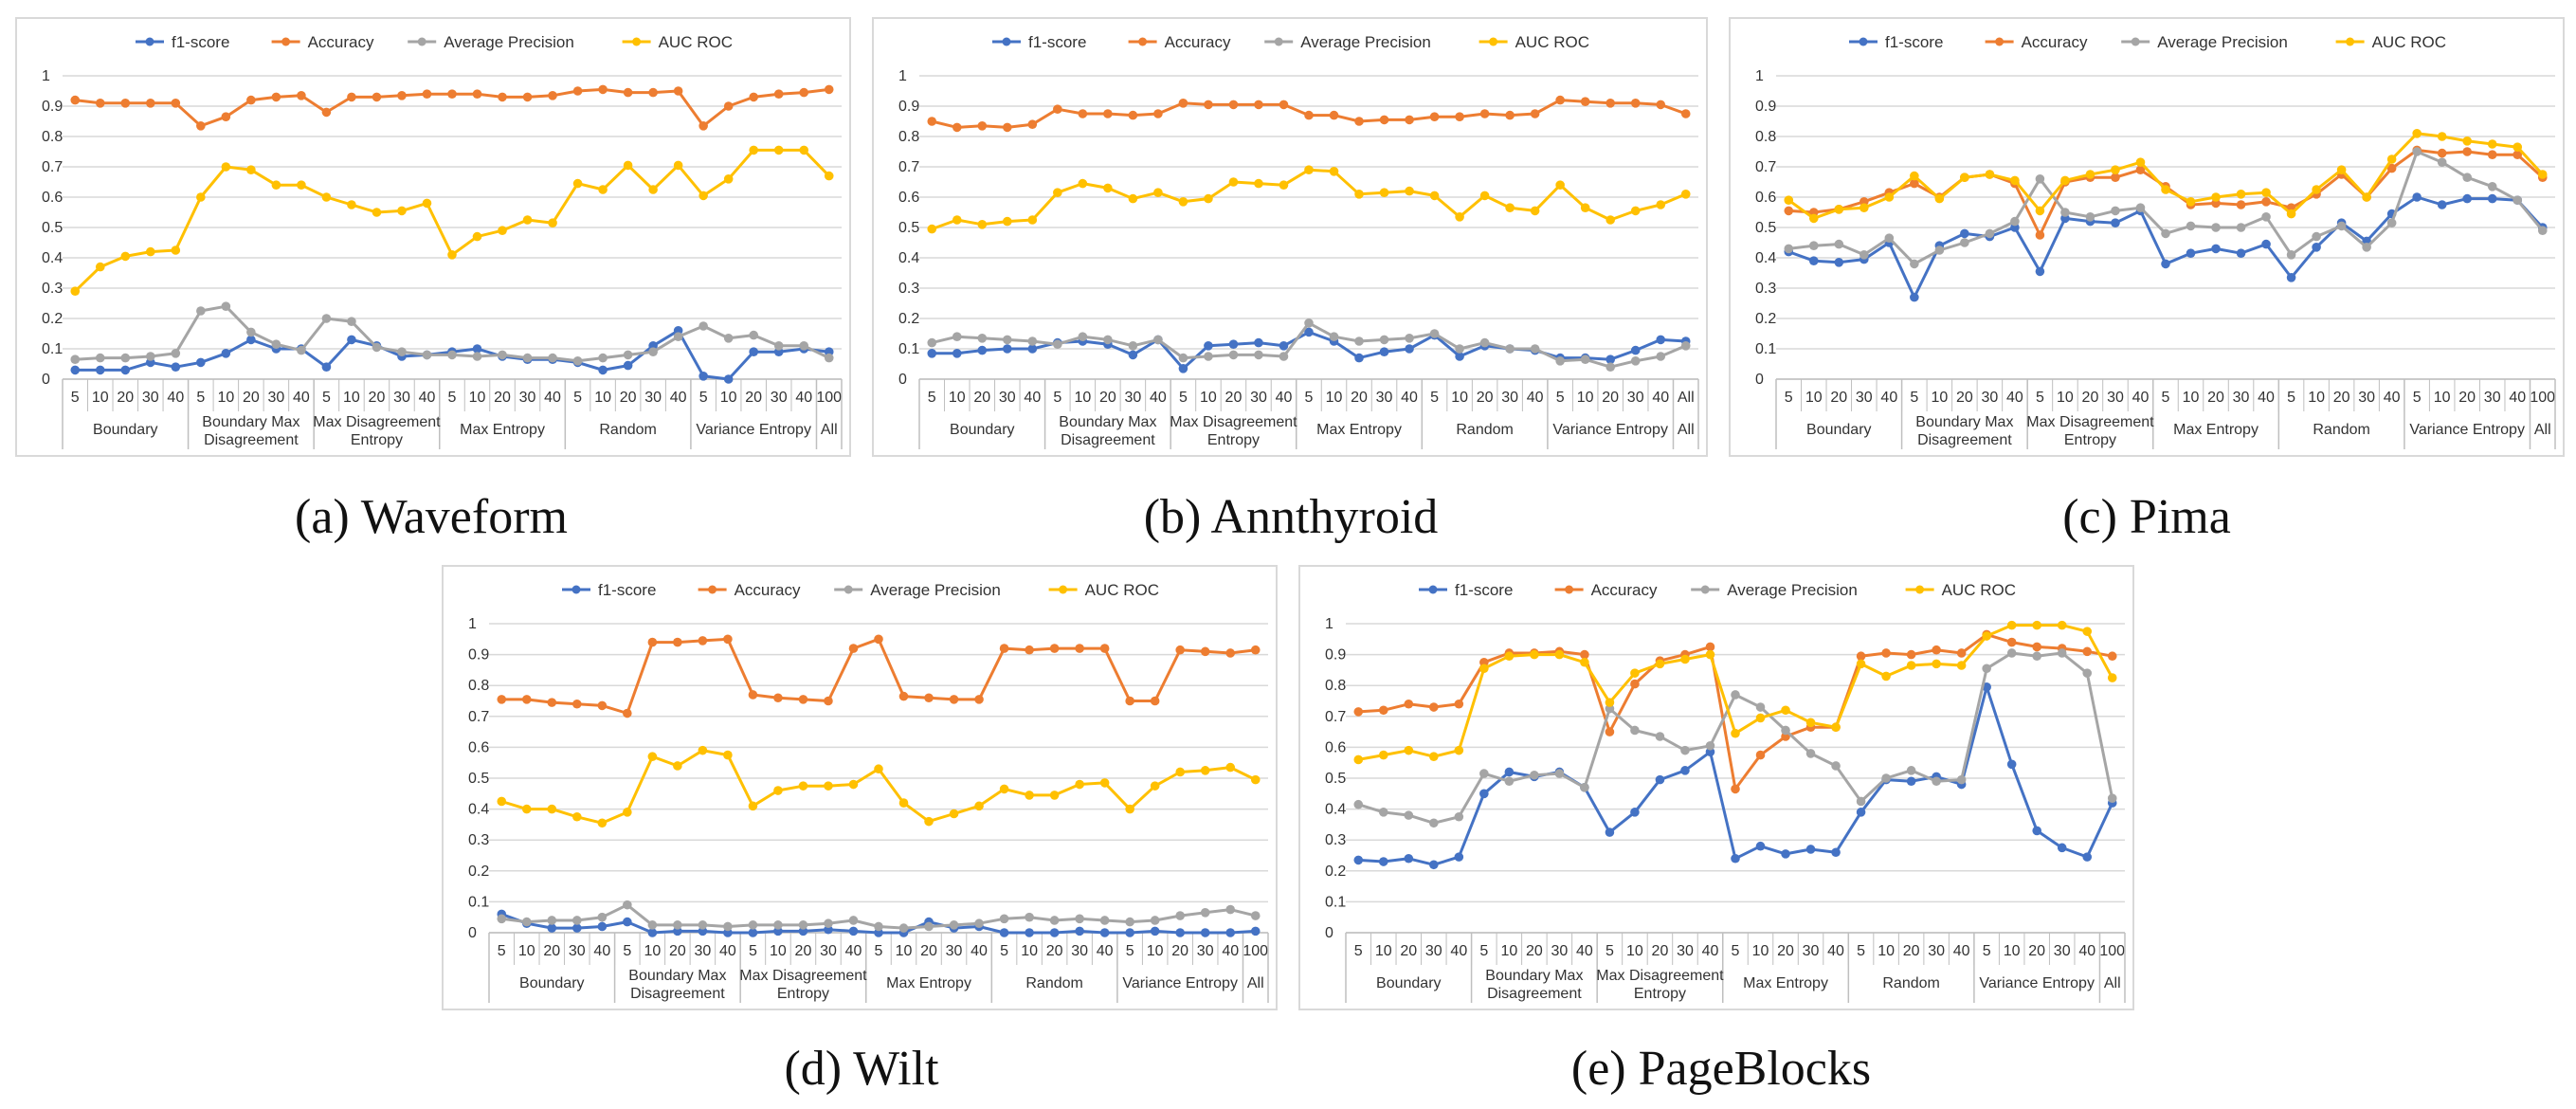 The image size is (2576, 1109). Describe the element at coordinates (2000, 42) in the screenshot. I see `legend-marker-accuracy` at that location.